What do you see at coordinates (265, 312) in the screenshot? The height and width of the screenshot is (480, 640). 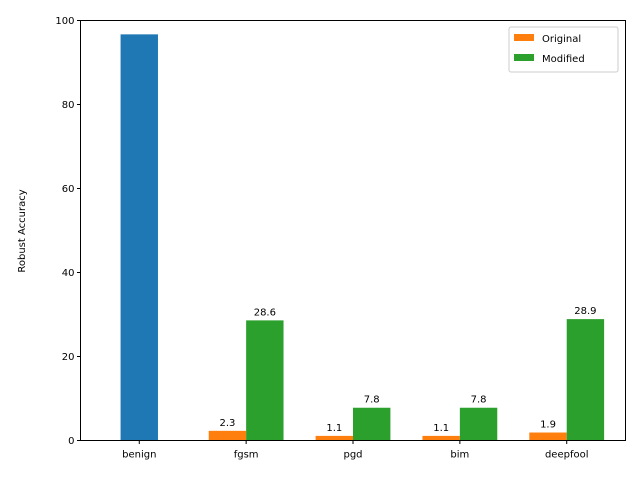 I see `bar-value-label-modified-fgsm: 28.6` at bounding box center [265, 312].